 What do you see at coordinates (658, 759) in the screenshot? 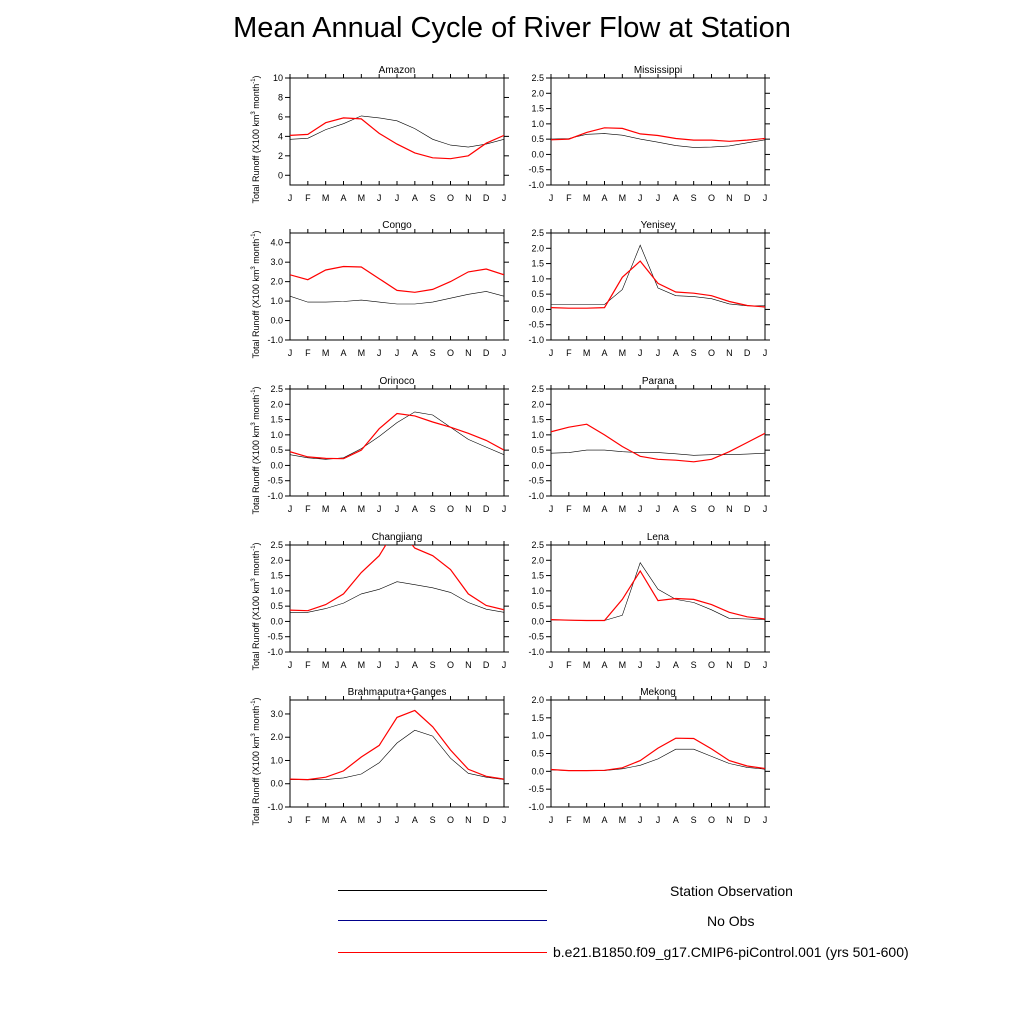
I see `observation-line-mekong` at bounding box center [658, 759].